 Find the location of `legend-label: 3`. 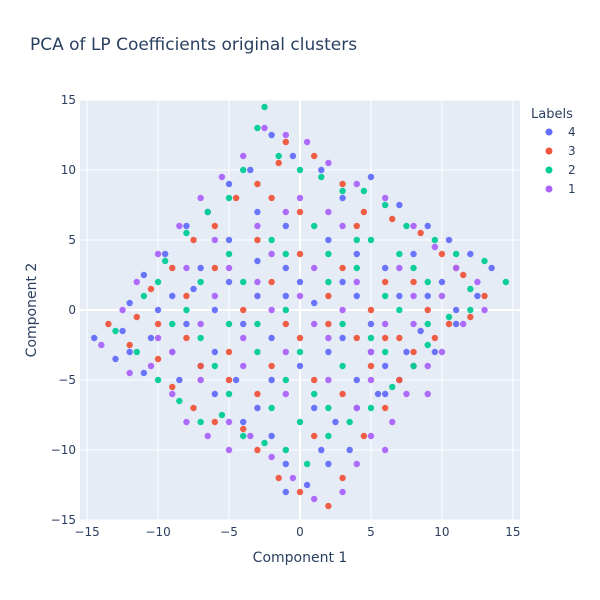

legend-label: 3 is located at coordinates (572, 151).